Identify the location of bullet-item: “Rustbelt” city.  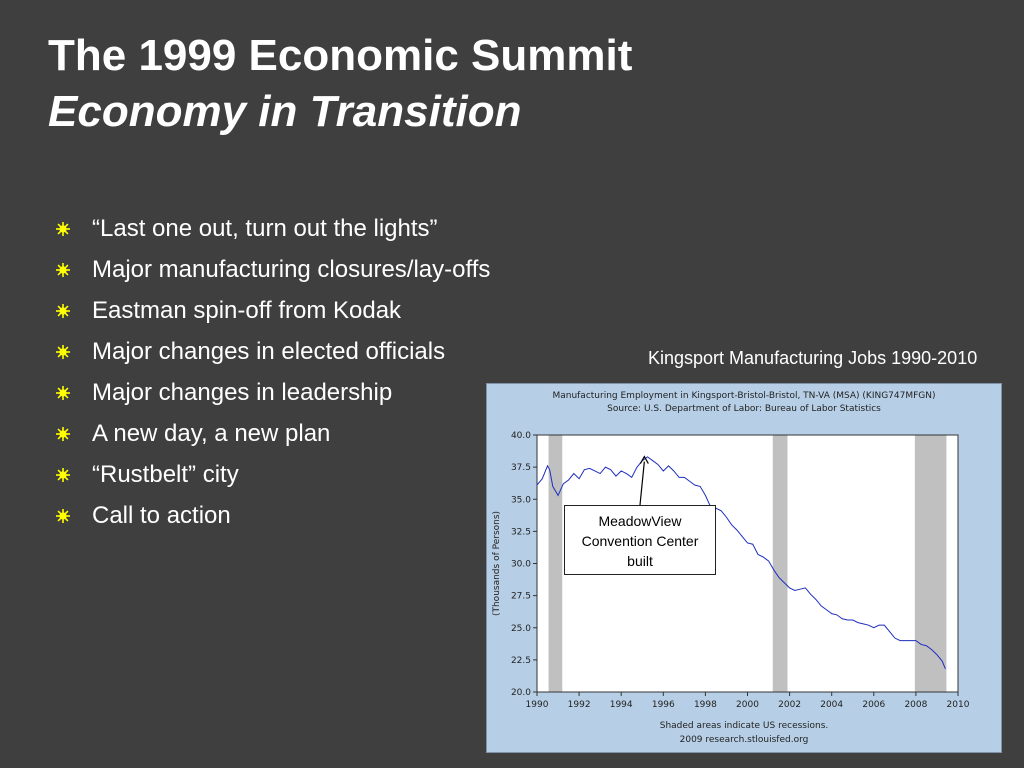
(273, 474).